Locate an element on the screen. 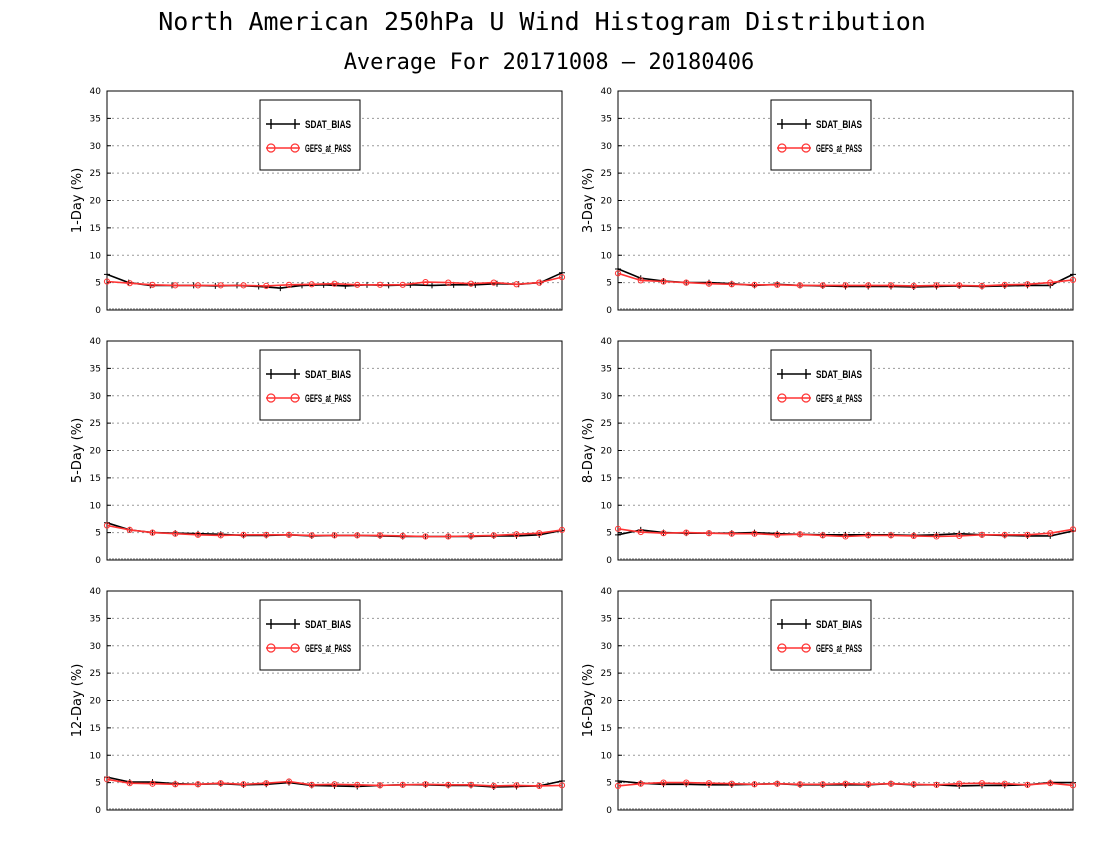 Image resolution: width=1100 pixels, height=855 pixels. chart-subtitle: Average For 20171008 – 20180406 is located at coordinates (549, 62).